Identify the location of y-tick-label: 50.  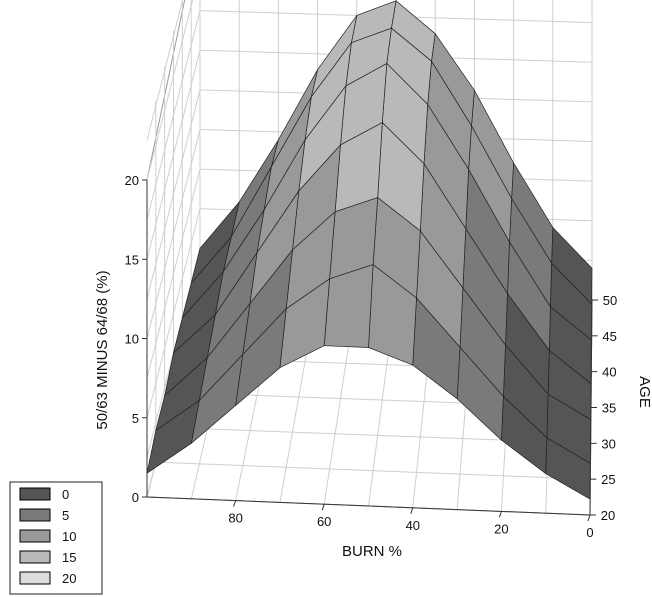
(610, 300).